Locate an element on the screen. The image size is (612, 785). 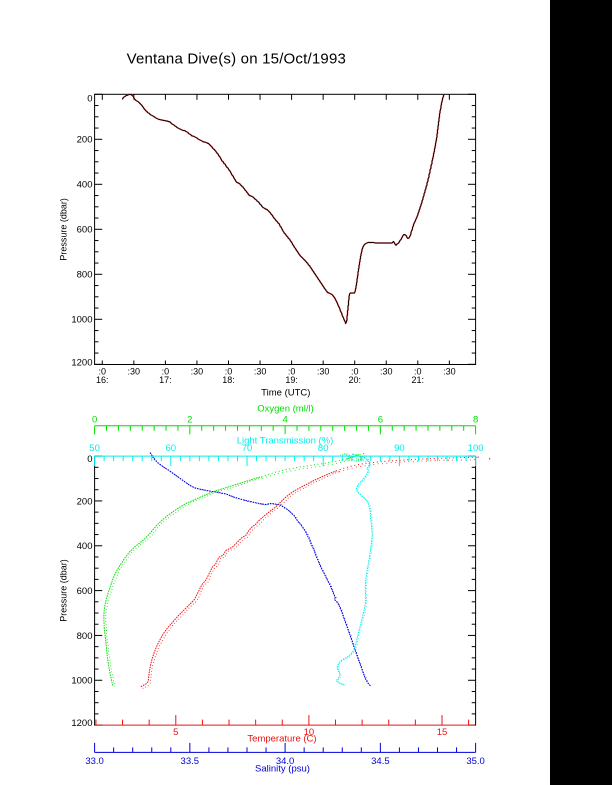
svg-text: 2 is located at coordinates (189, 419).